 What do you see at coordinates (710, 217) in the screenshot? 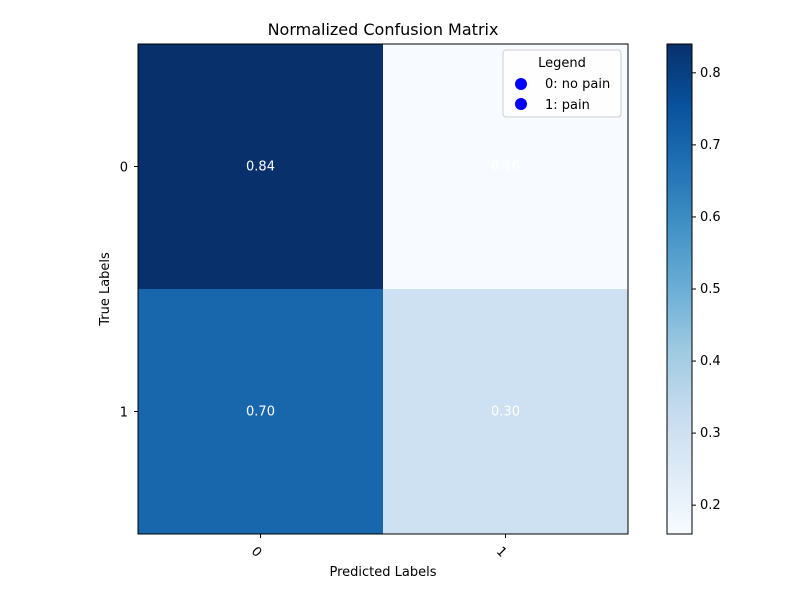
I see `colorbar-tick-label-4: 0.6` at bounding box center [710, 217].